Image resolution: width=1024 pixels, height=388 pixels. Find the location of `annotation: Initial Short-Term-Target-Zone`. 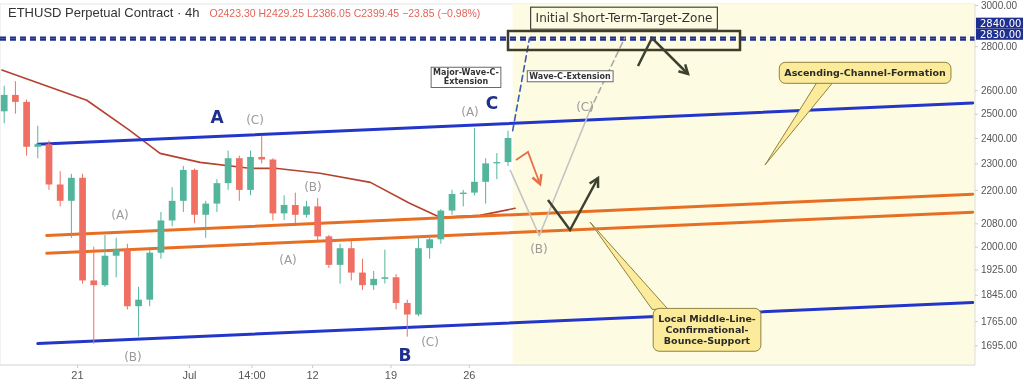

annotation: Initial Short-Term-Target-Zone is located at coordinates (624, 18).